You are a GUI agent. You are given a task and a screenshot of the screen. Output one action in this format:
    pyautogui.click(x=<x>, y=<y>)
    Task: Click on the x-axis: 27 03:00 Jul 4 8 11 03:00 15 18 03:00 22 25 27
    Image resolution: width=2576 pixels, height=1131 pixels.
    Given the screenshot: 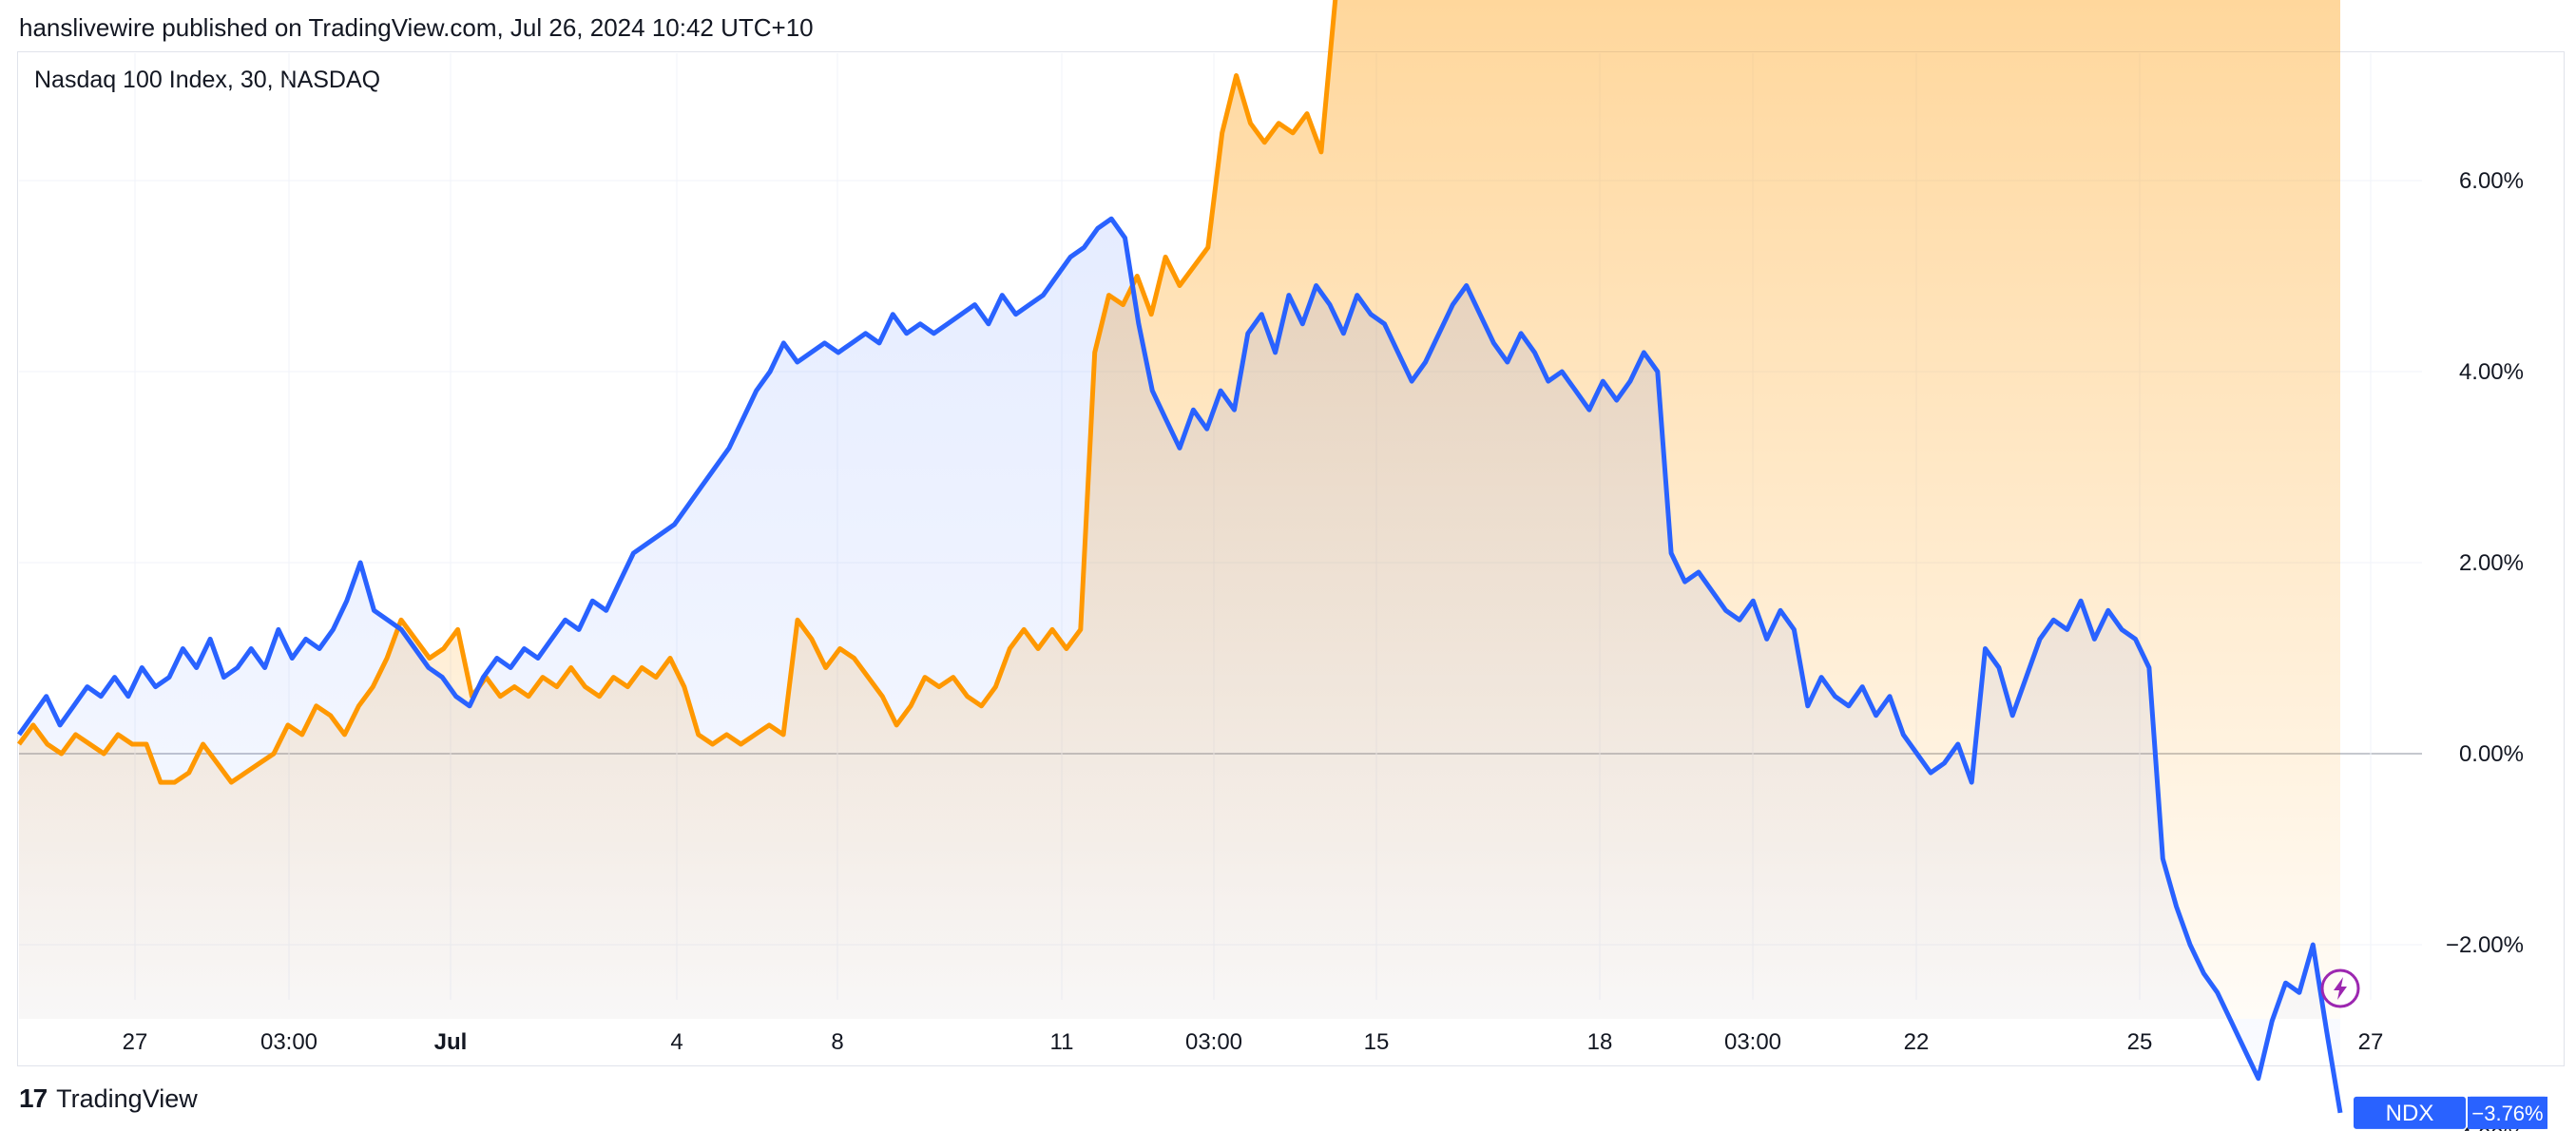 What is the action you would take?
    pyautogui.click(x=1253, y=1042)
    